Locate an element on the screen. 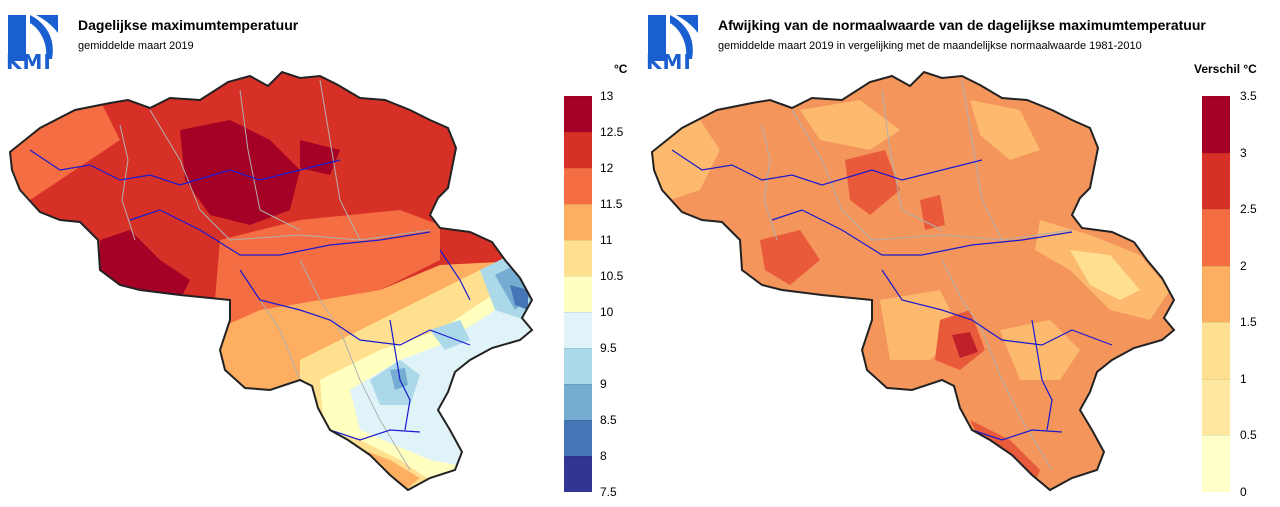 The image size is (1280, 507). legend-tick-label: 0.5 is located at coordinates (1248, 435).